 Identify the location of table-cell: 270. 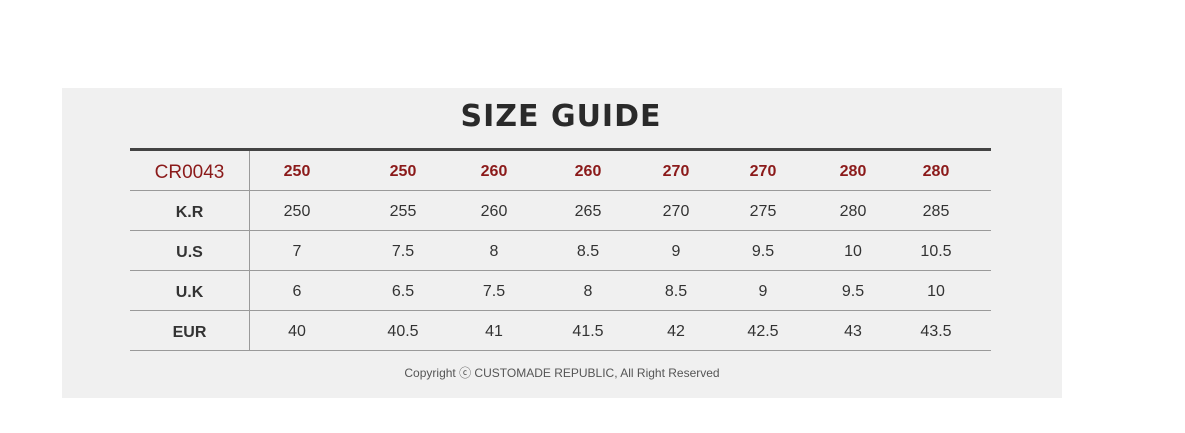
(676, 211).